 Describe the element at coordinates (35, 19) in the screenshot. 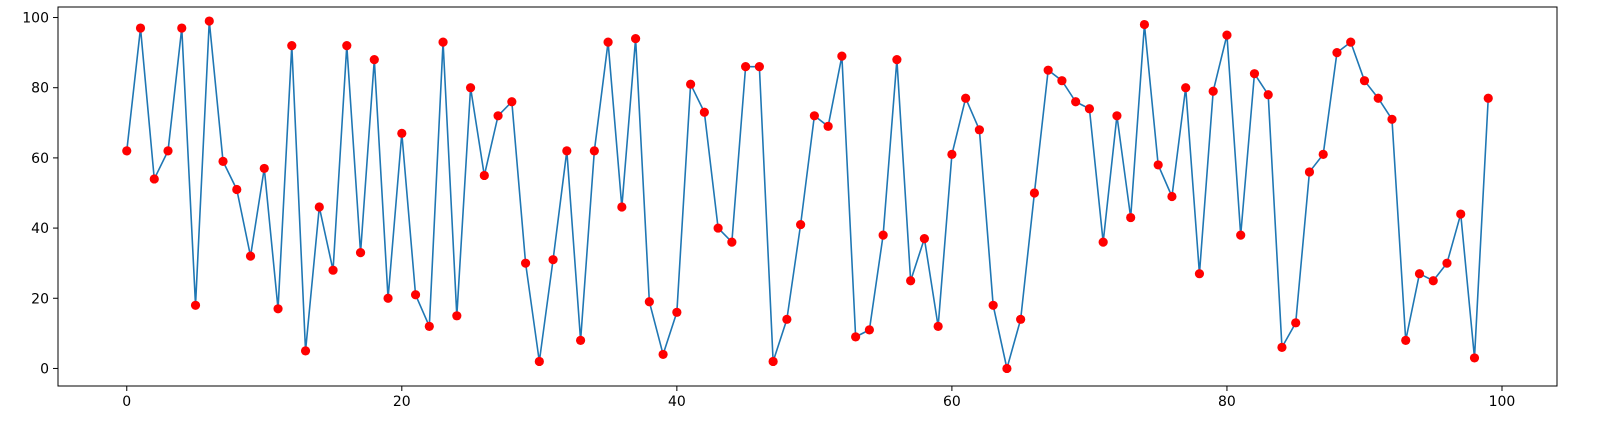

I see `y-tick-label: 100` at that location.